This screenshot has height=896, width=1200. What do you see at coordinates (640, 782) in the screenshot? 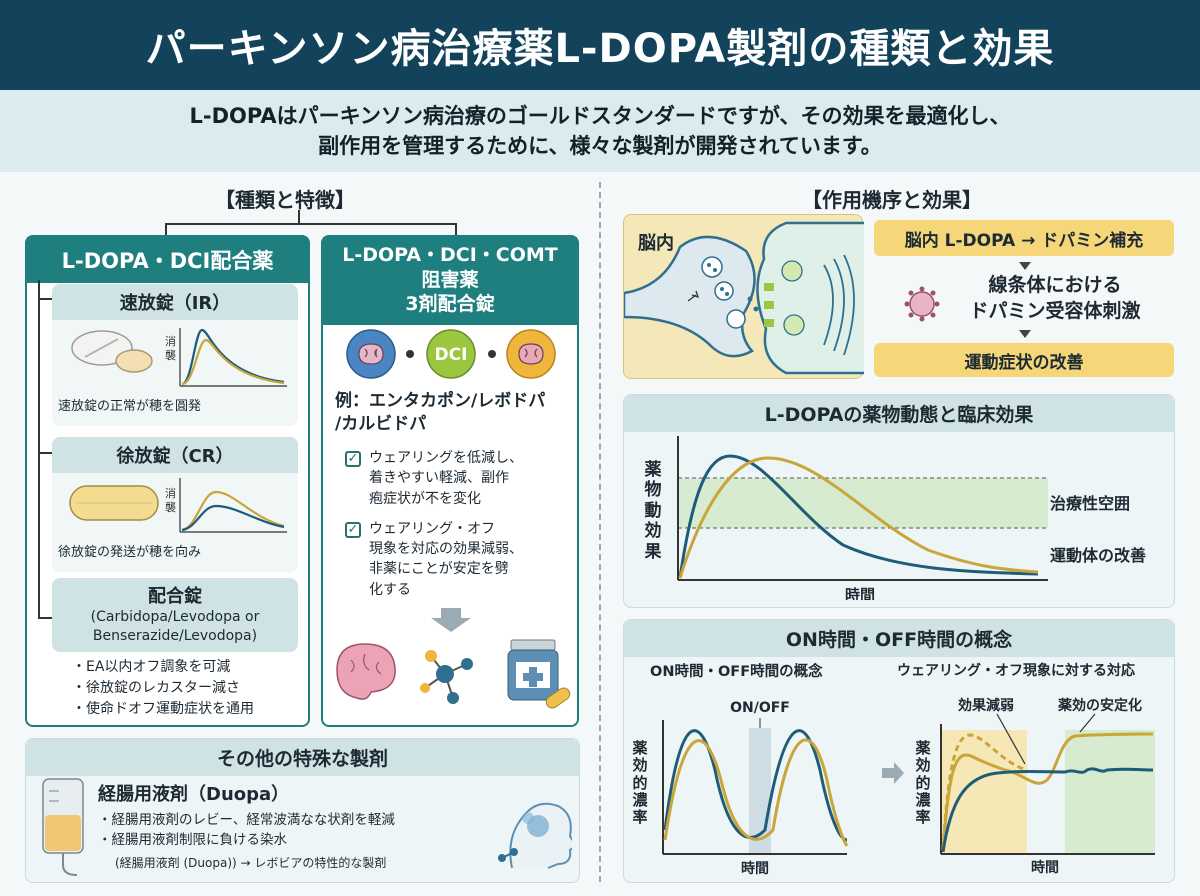
I see `onoff-ylabel-left: 薬効的濃率` at bounding box center [640, 782].